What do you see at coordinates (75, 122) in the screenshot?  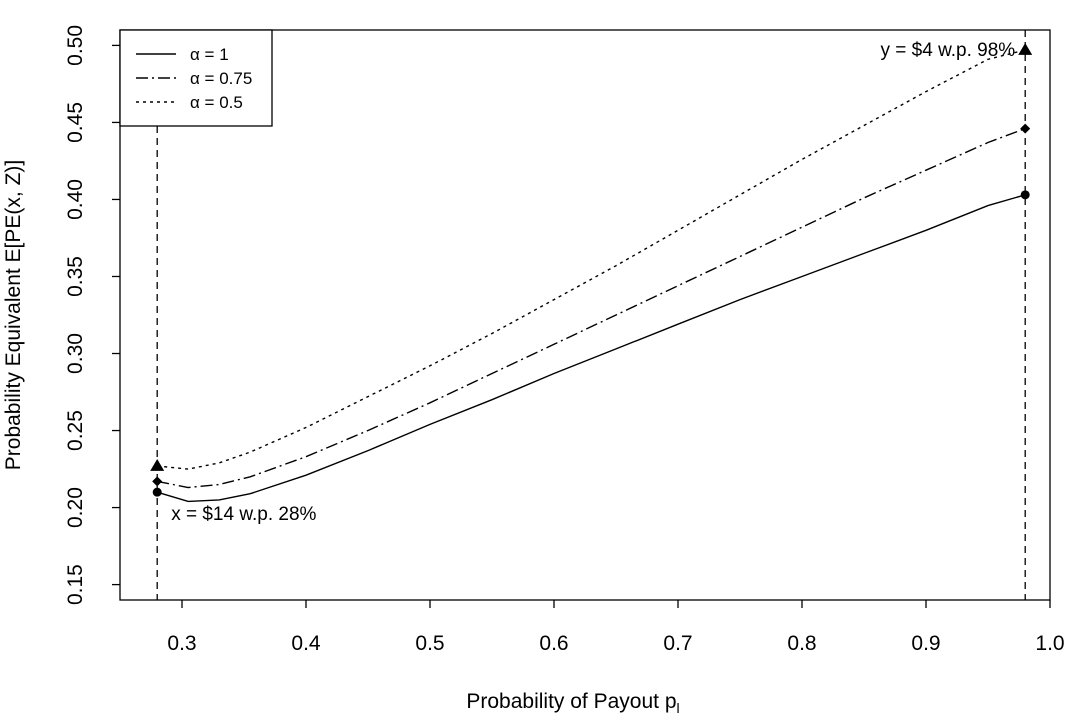 I see `y-tick-label: 0.45` at bounding box center [75, 122].